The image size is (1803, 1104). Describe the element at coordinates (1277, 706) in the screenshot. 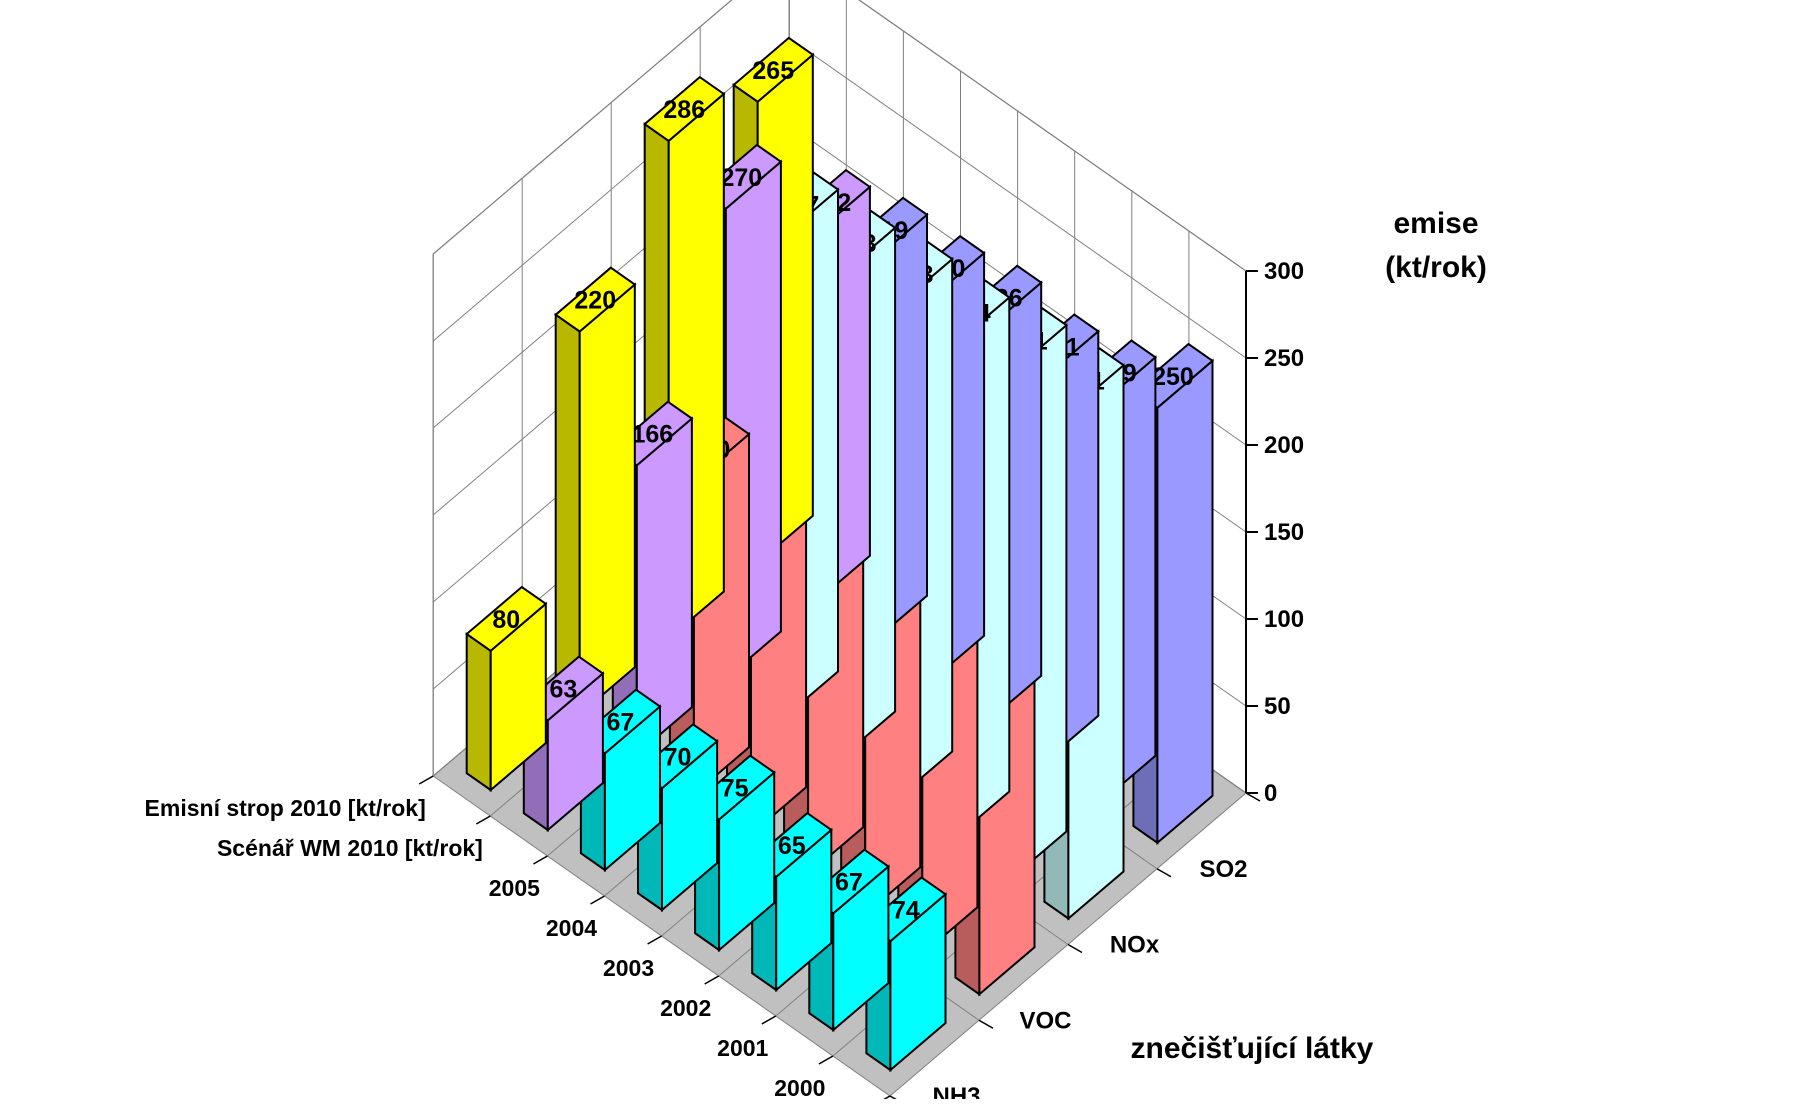

I see `value-tick-label: 50` at that location.